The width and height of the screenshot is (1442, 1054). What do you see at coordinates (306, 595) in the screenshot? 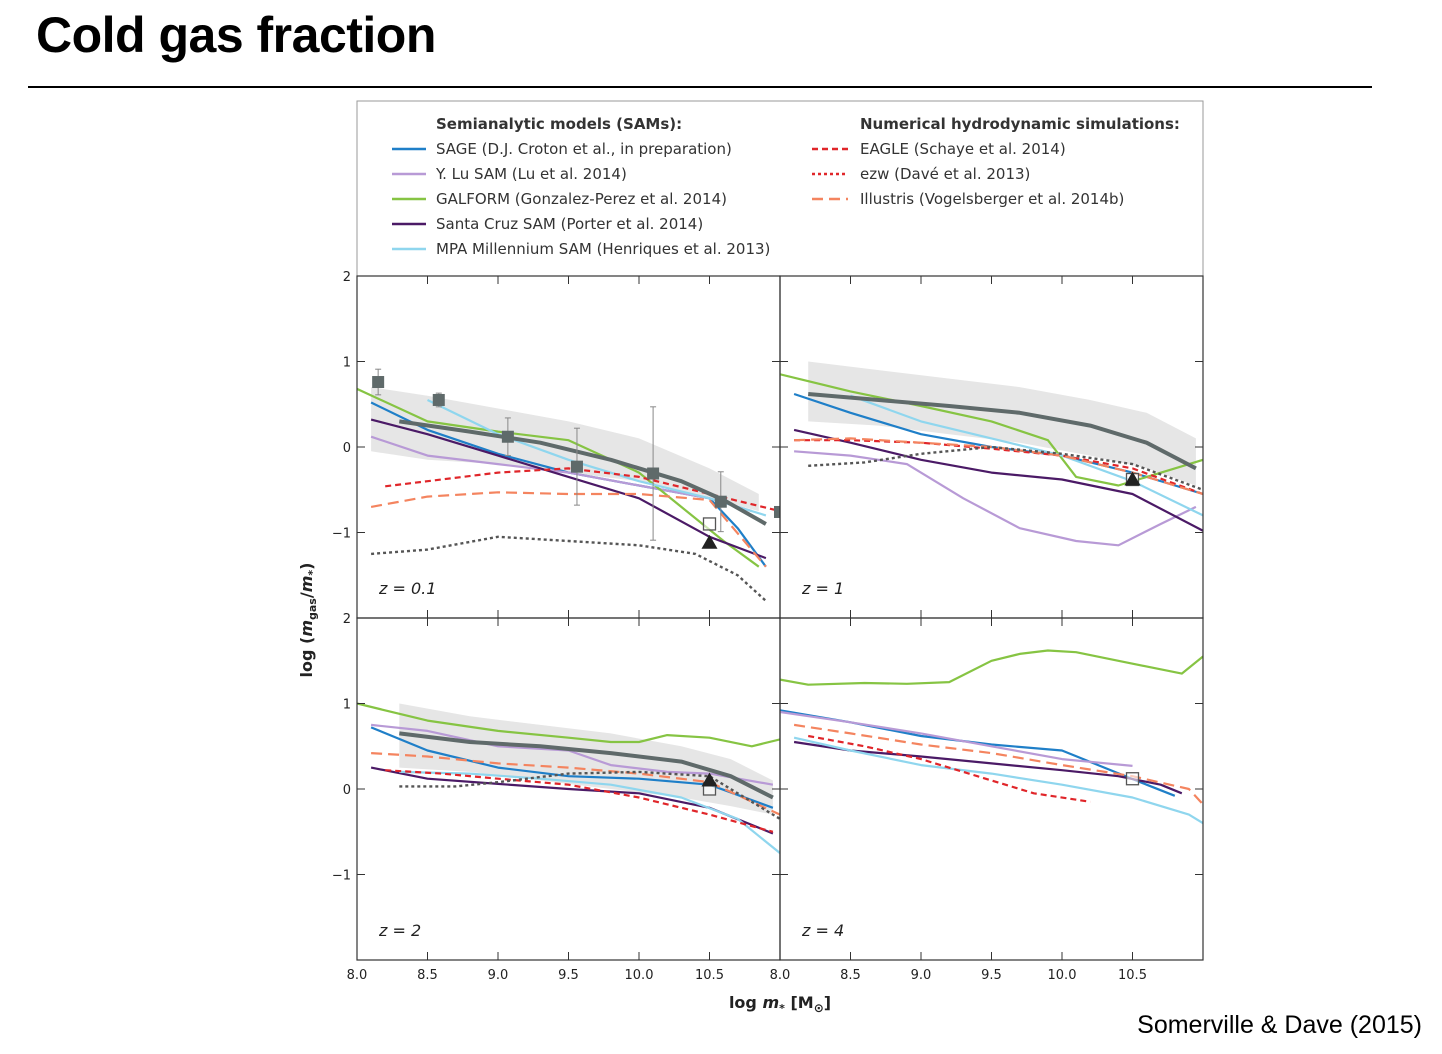
I see `y-axis-title-slash: /` at bounding box center [306, 595].